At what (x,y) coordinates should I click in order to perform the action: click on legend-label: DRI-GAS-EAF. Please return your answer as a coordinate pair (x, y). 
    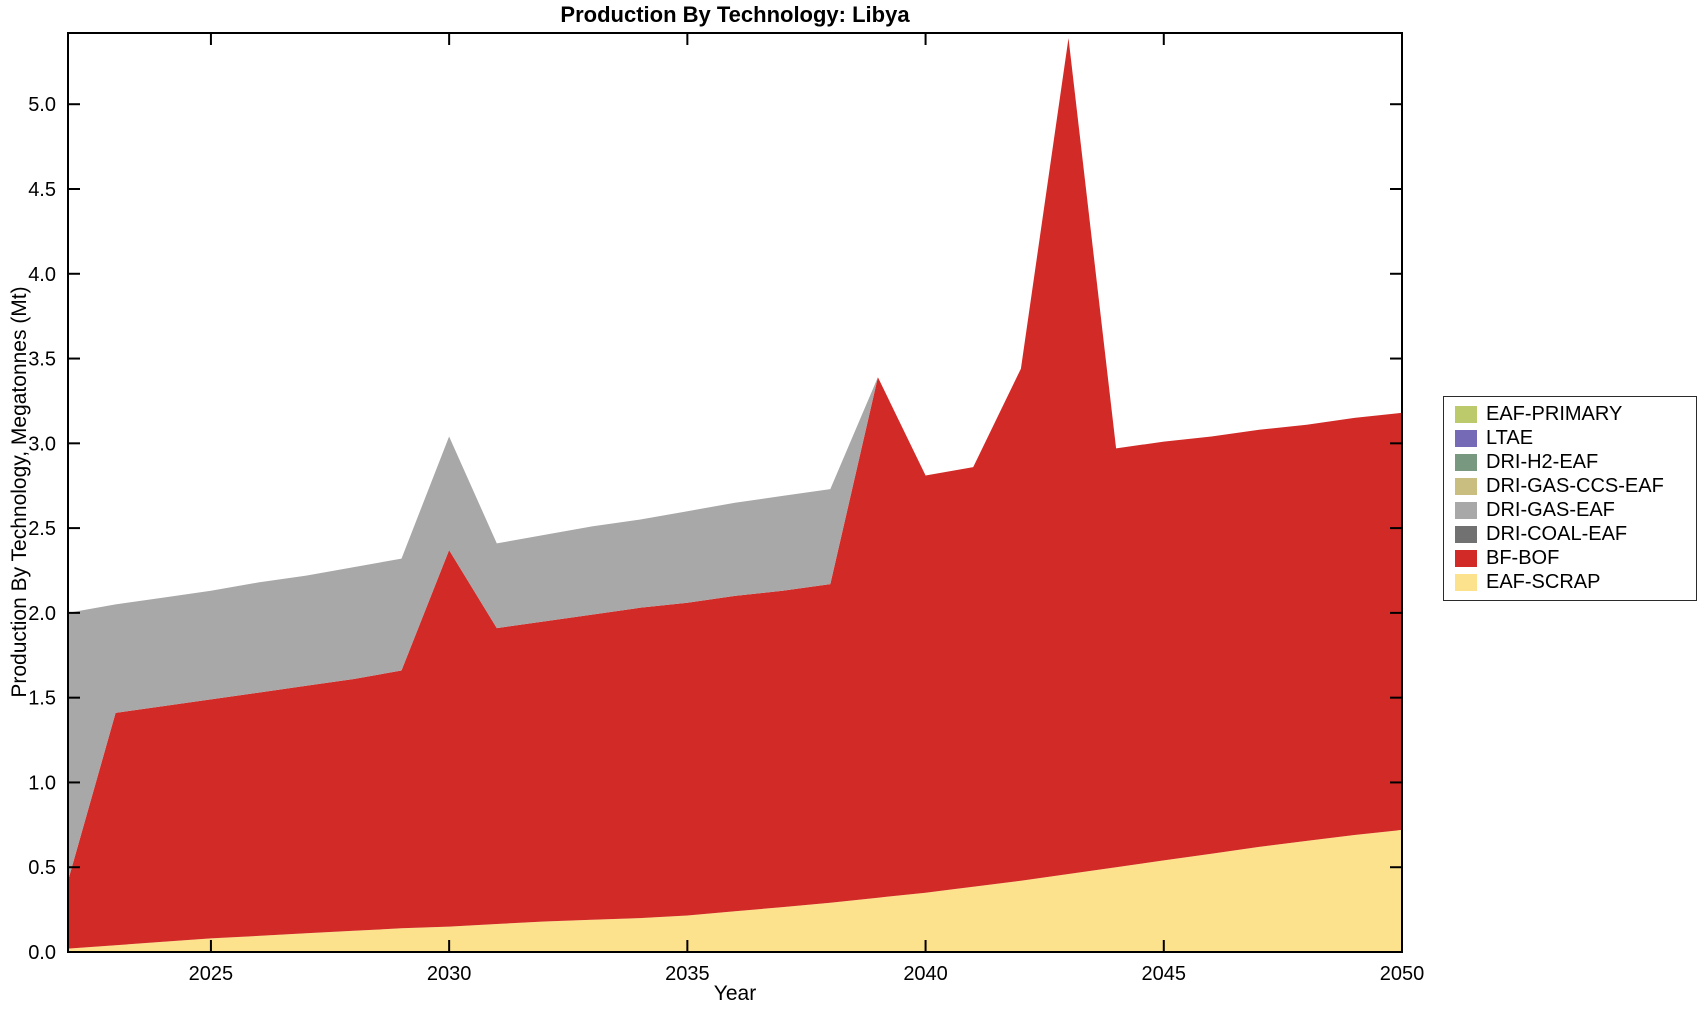
    Looking at the image, I should click on (1550, 510).